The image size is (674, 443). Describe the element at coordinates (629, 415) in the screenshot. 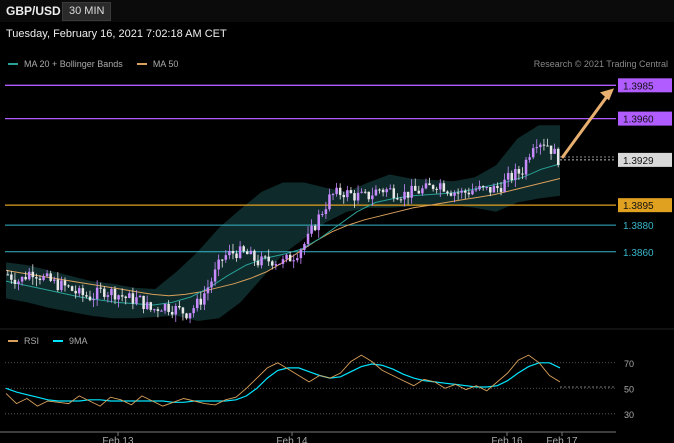

I see `rsi-tick-30: 30` at that location.